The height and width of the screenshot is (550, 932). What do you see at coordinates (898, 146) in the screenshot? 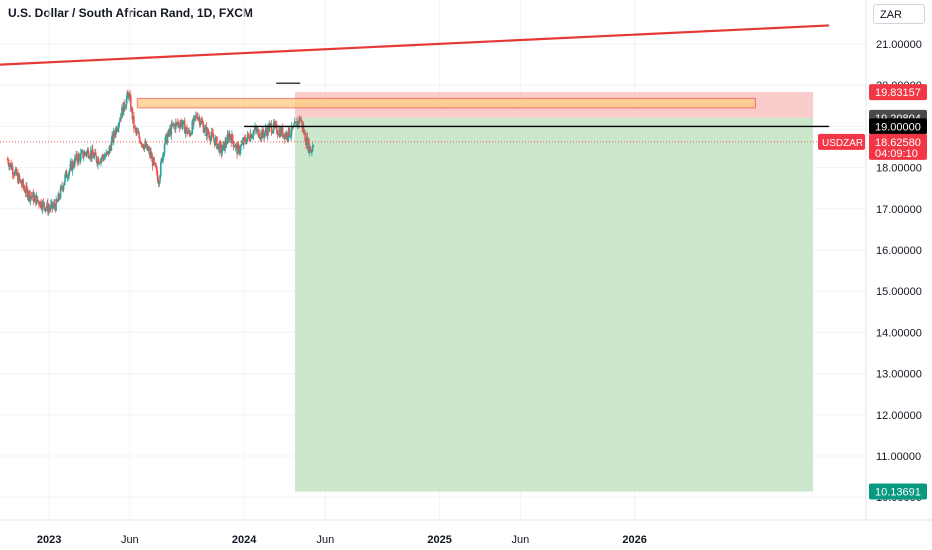
I see `last-price-label-bg` at bounding box center [898, 146].